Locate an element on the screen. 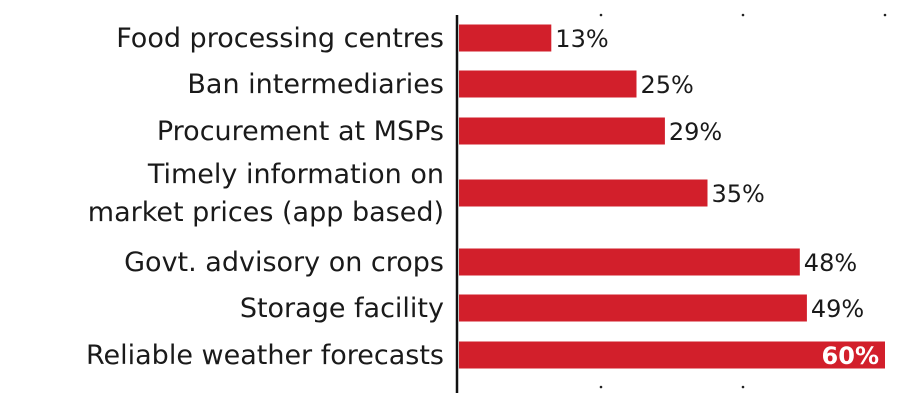 This screenshot has height=403, width=901. value-label: 48% is located at coordinates (830, 263).